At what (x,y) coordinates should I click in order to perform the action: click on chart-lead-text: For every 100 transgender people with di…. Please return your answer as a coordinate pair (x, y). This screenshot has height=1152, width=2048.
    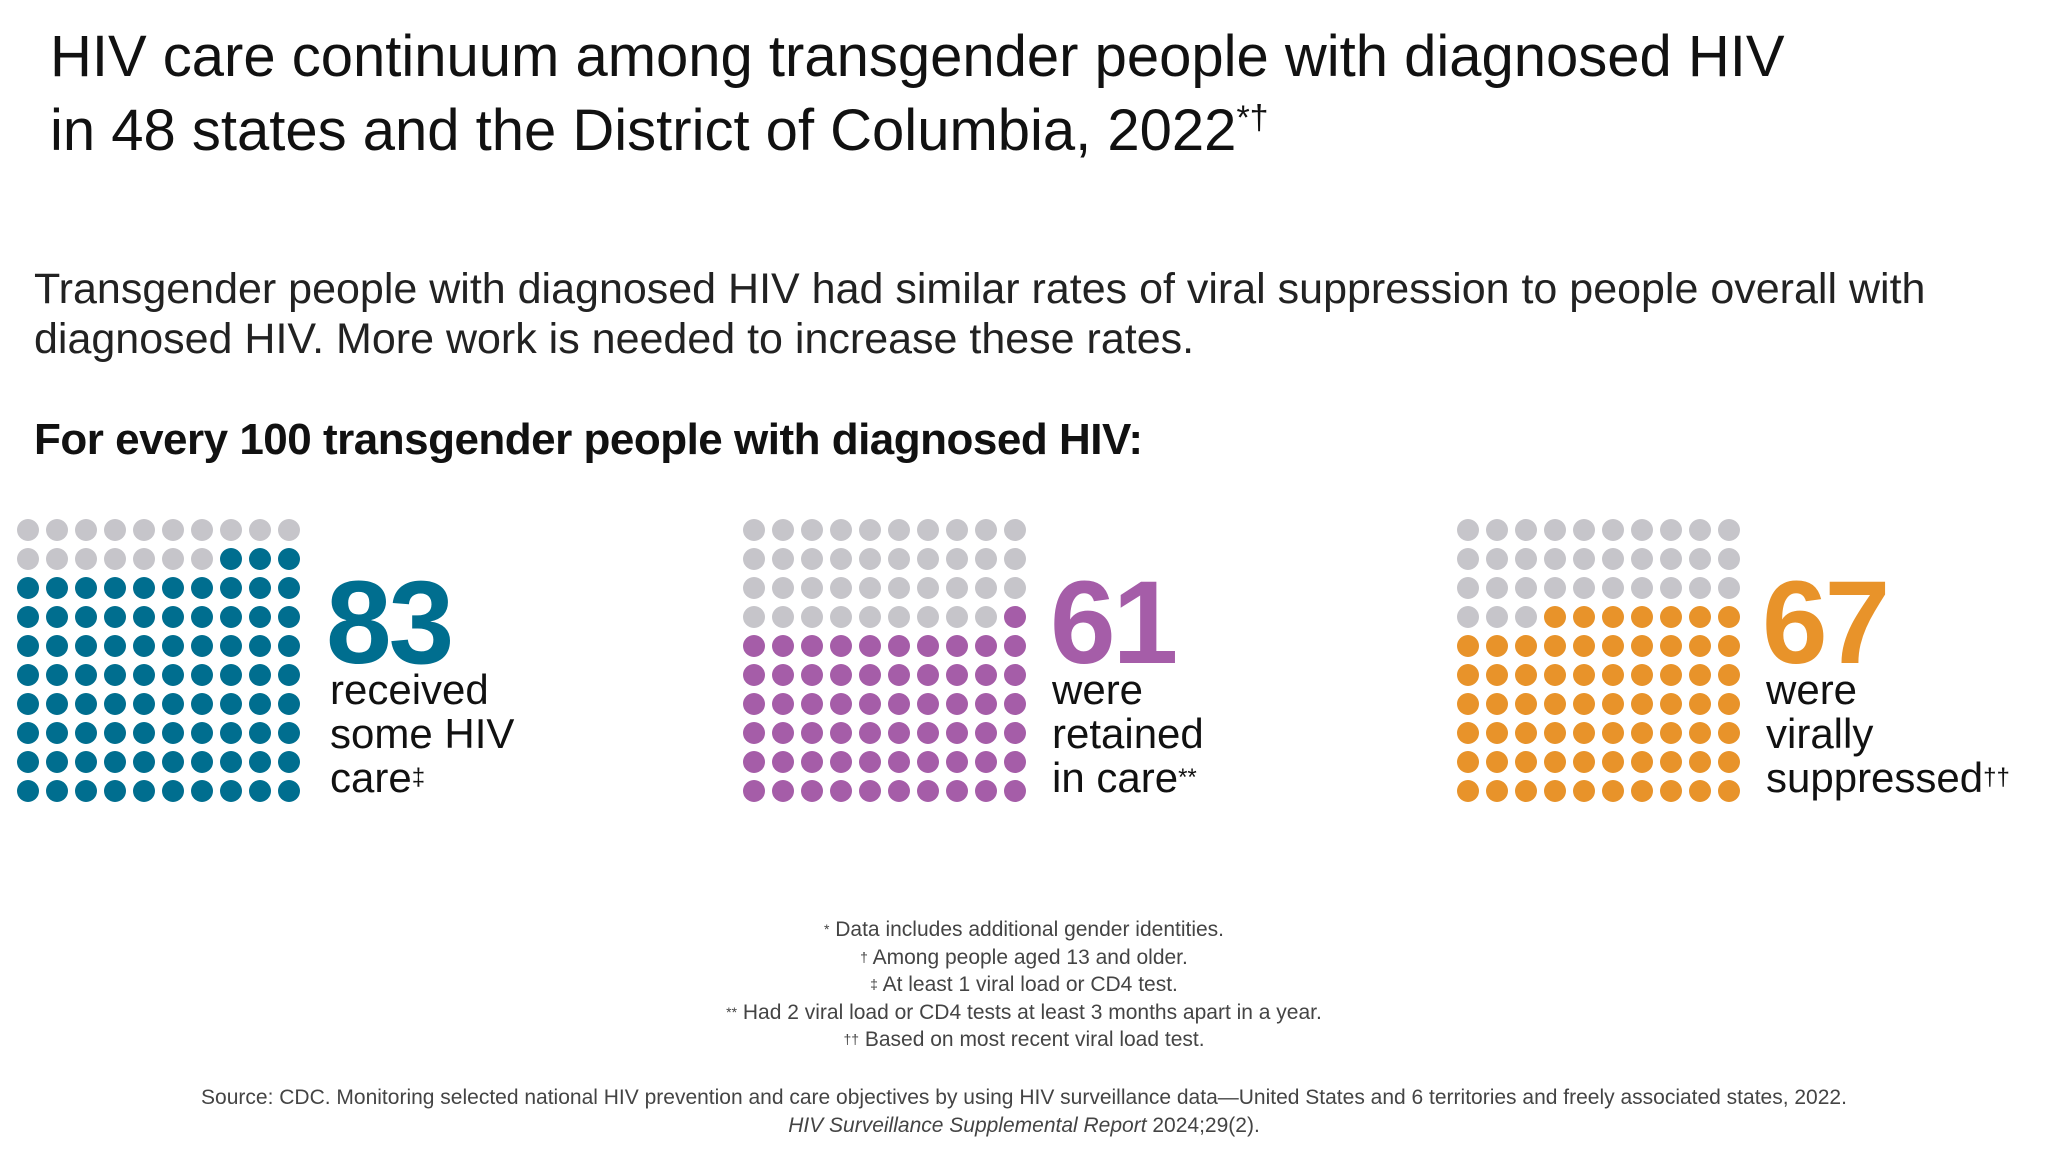
    Looking at the image, I should click on (588, 439).